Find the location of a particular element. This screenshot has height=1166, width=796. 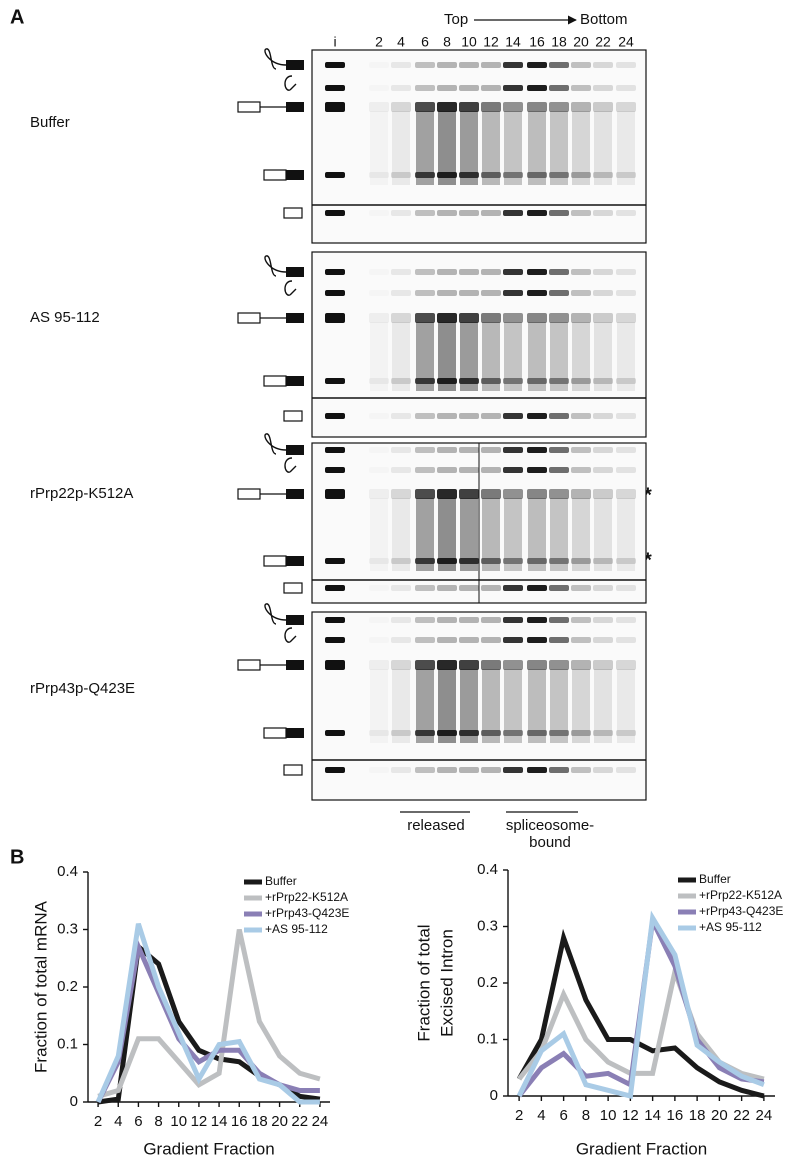

lane-label: 6 is located at coordinates (425, 42).